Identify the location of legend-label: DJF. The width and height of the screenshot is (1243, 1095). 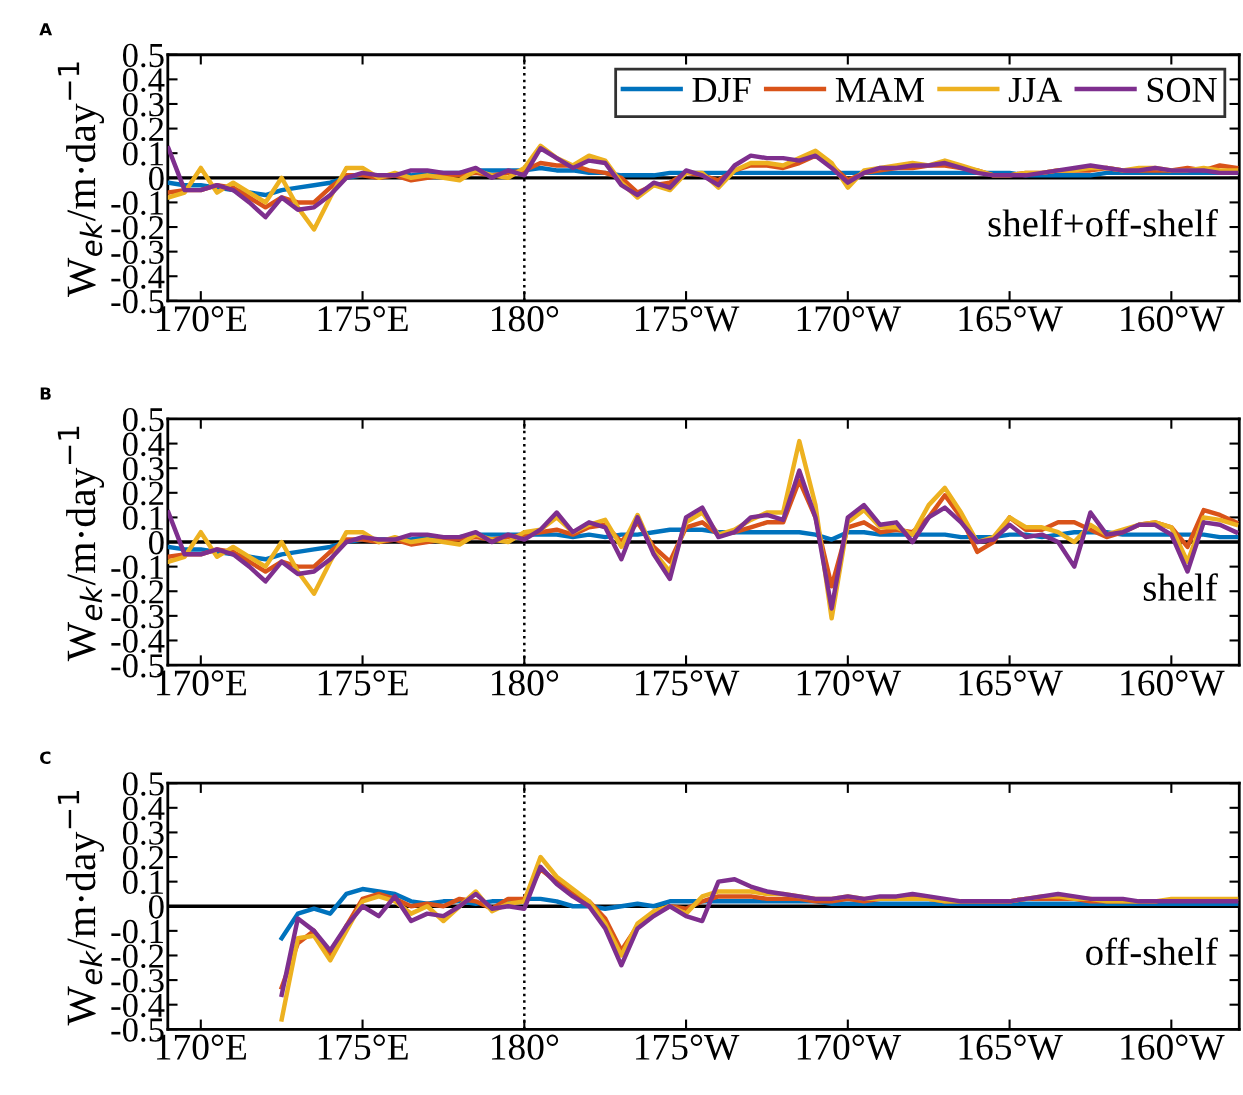
(721, 90).